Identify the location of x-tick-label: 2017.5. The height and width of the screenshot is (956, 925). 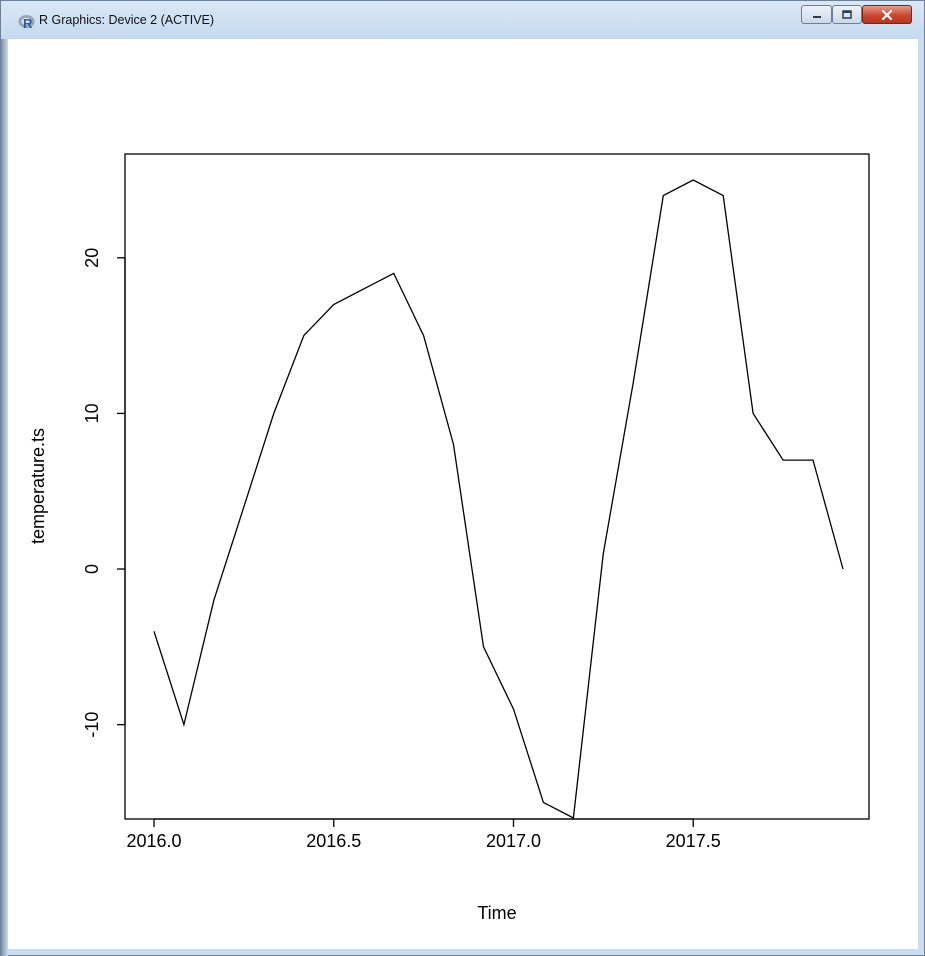
(693, 841).